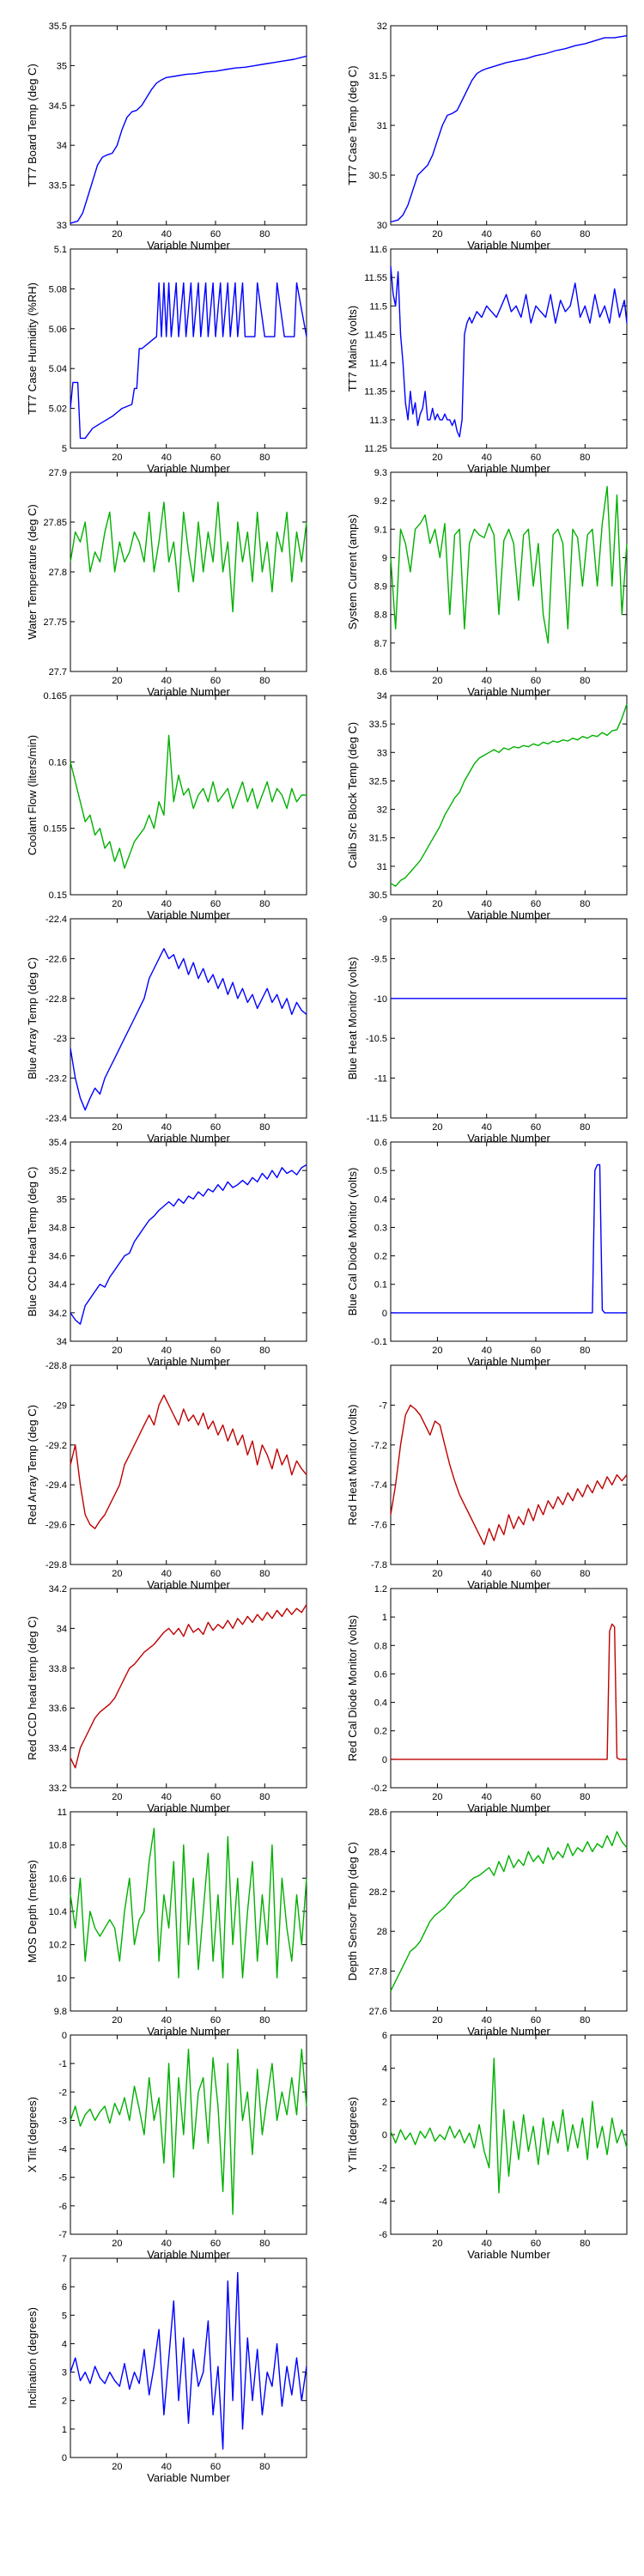 The image size is (644, 2576). What do you see at coordinates (380, 1732) in the screenshot?
I see `y-tick-label: 0.2` at bounding box center [380, 1732].